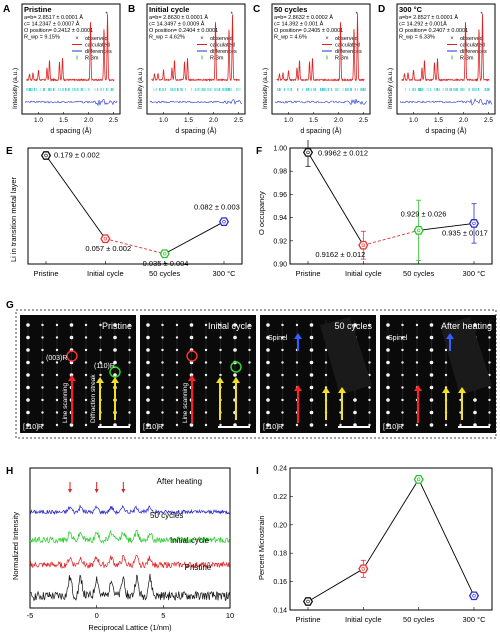 The height and width of the screenshot is (637, 500). What do you see at coordinates (58, 31) in the screenshot?
I see `refinement-info-line: O position= 0.2412 ± 0.0001` at bounding box center [58, 31].